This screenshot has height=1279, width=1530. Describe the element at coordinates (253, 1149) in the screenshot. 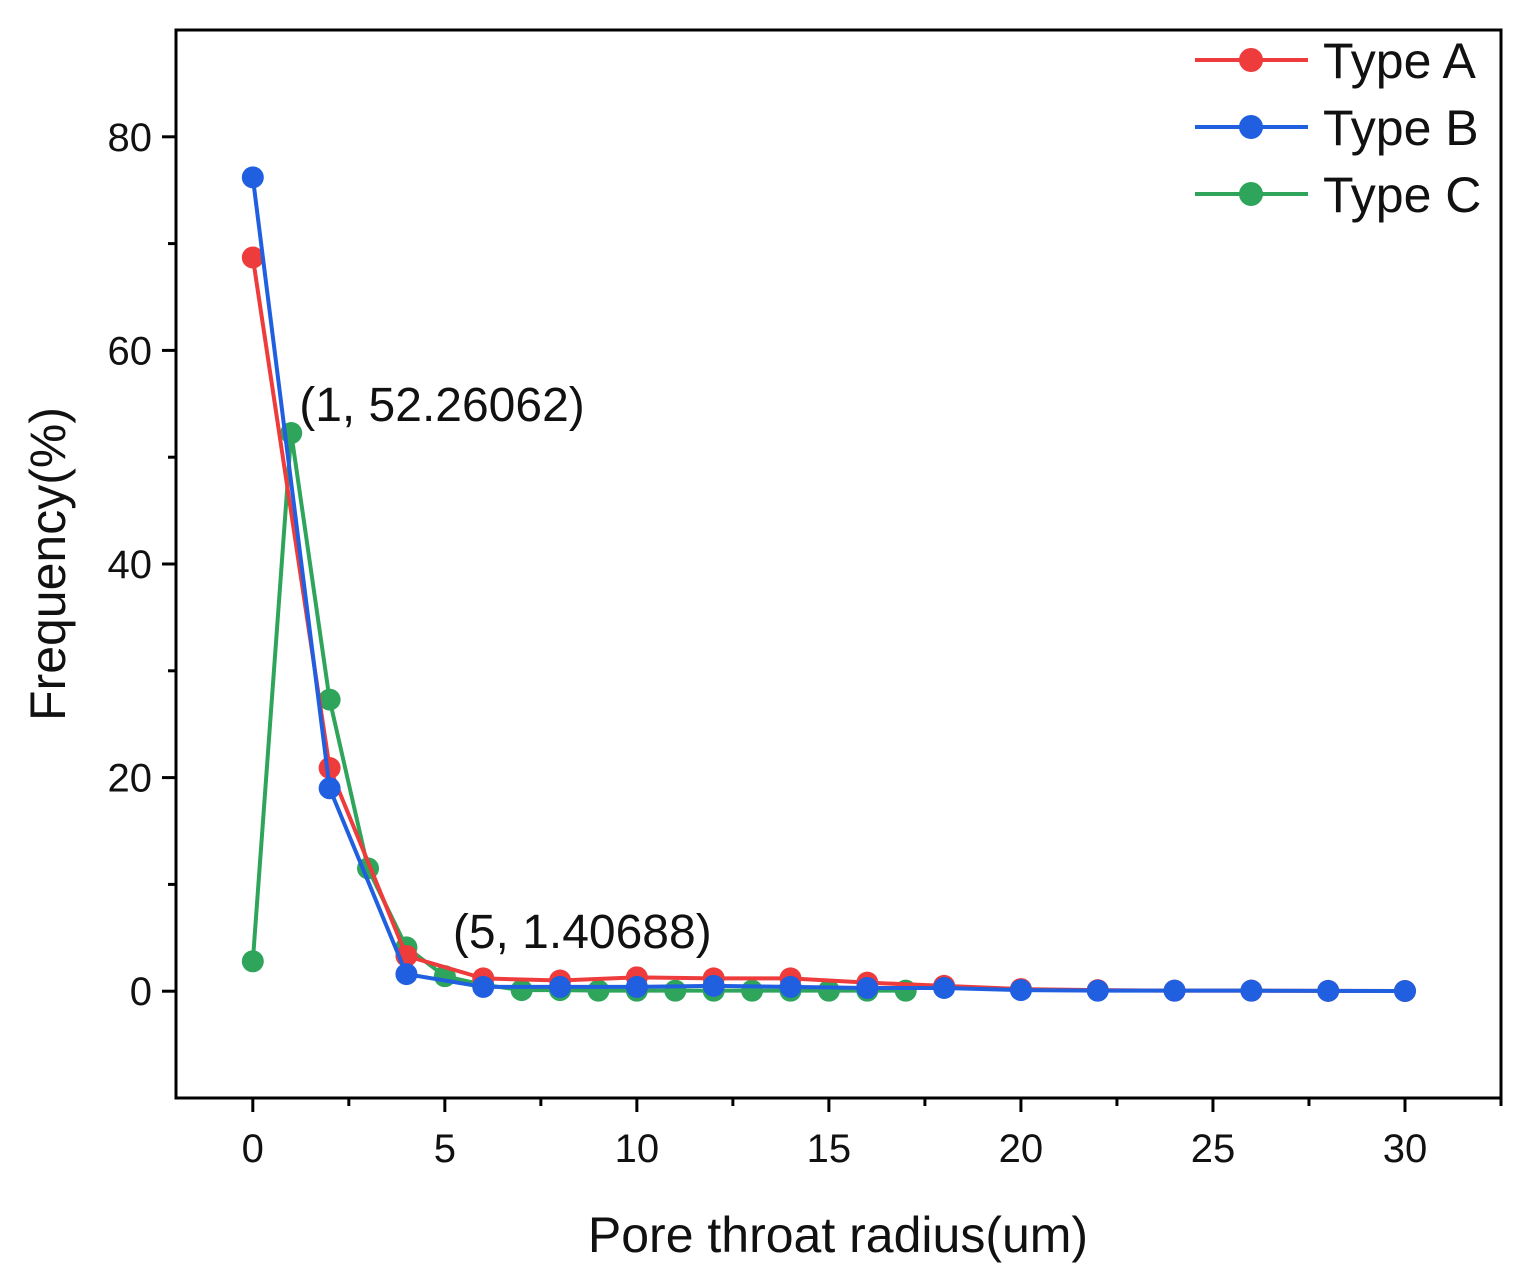

I see `x-tick-label: 0` at that location.